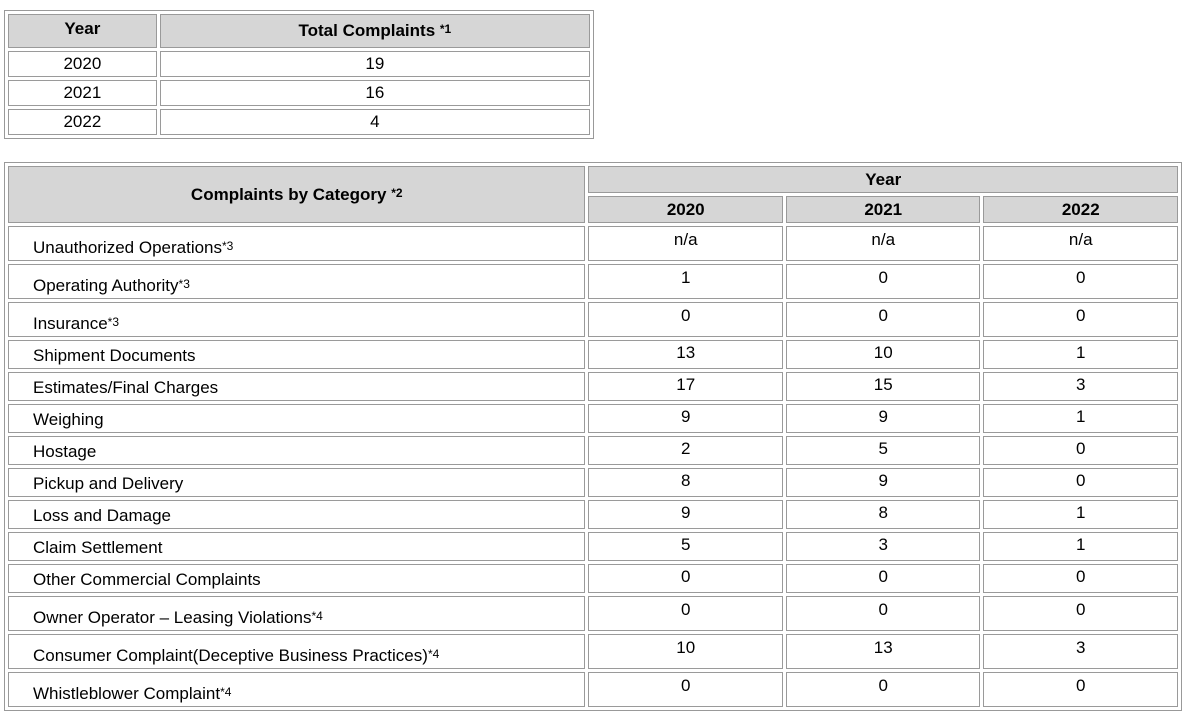 This screenshot has width=1186, height=711. What do you see at coordinates (1080, 209) in the screenshot?
I see `year-column-header: 2022` at bounding box center [1080, 209].